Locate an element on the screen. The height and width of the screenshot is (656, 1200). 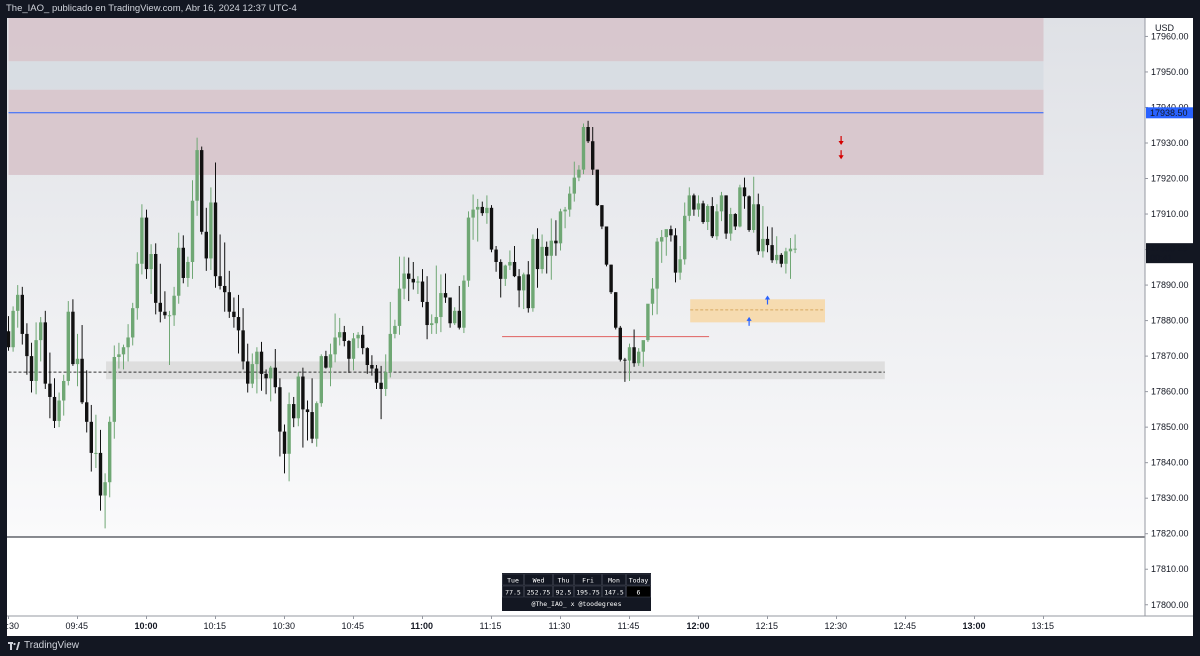
stats-value: 77.5 is located at coordinates (513, 593).